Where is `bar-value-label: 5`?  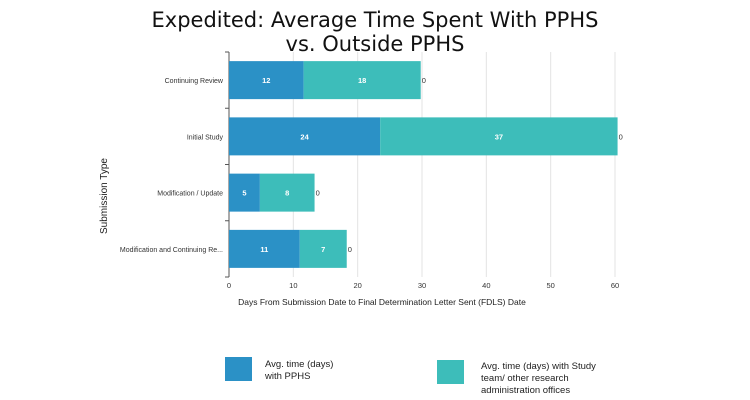
bar-value-label: 5 is located at coordinates (244, 193).